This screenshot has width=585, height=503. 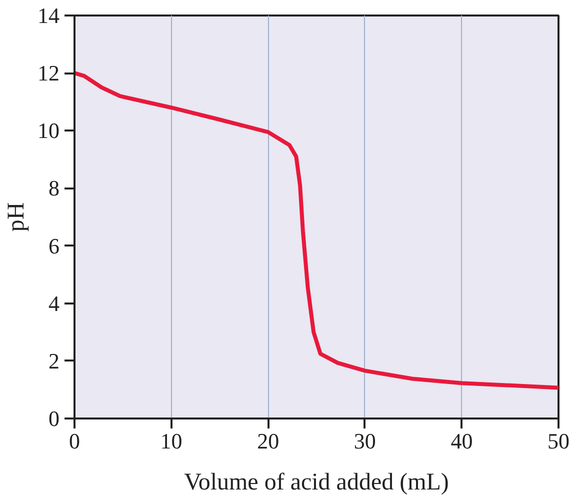 What do you see at coordinates (268, 441) in the screenshot?
I see `x-tick-label: 20` at bounding box center [268, 441].